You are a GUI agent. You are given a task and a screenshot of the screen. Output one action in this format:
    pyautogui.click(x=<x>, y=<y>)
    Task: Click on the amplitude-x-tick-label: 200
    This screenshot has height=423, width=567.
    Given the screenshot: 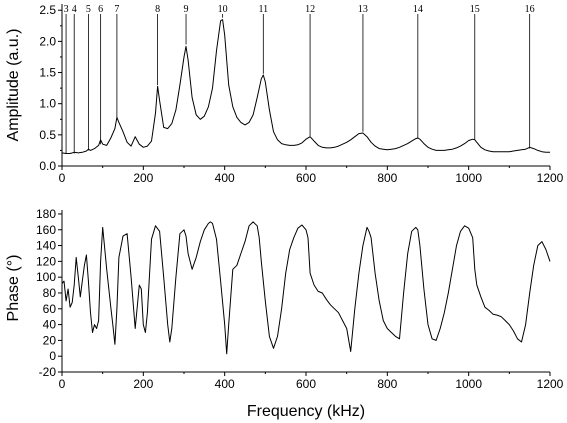 What is the action you would take?
    pyautogui.click(x=143, y=178)
    